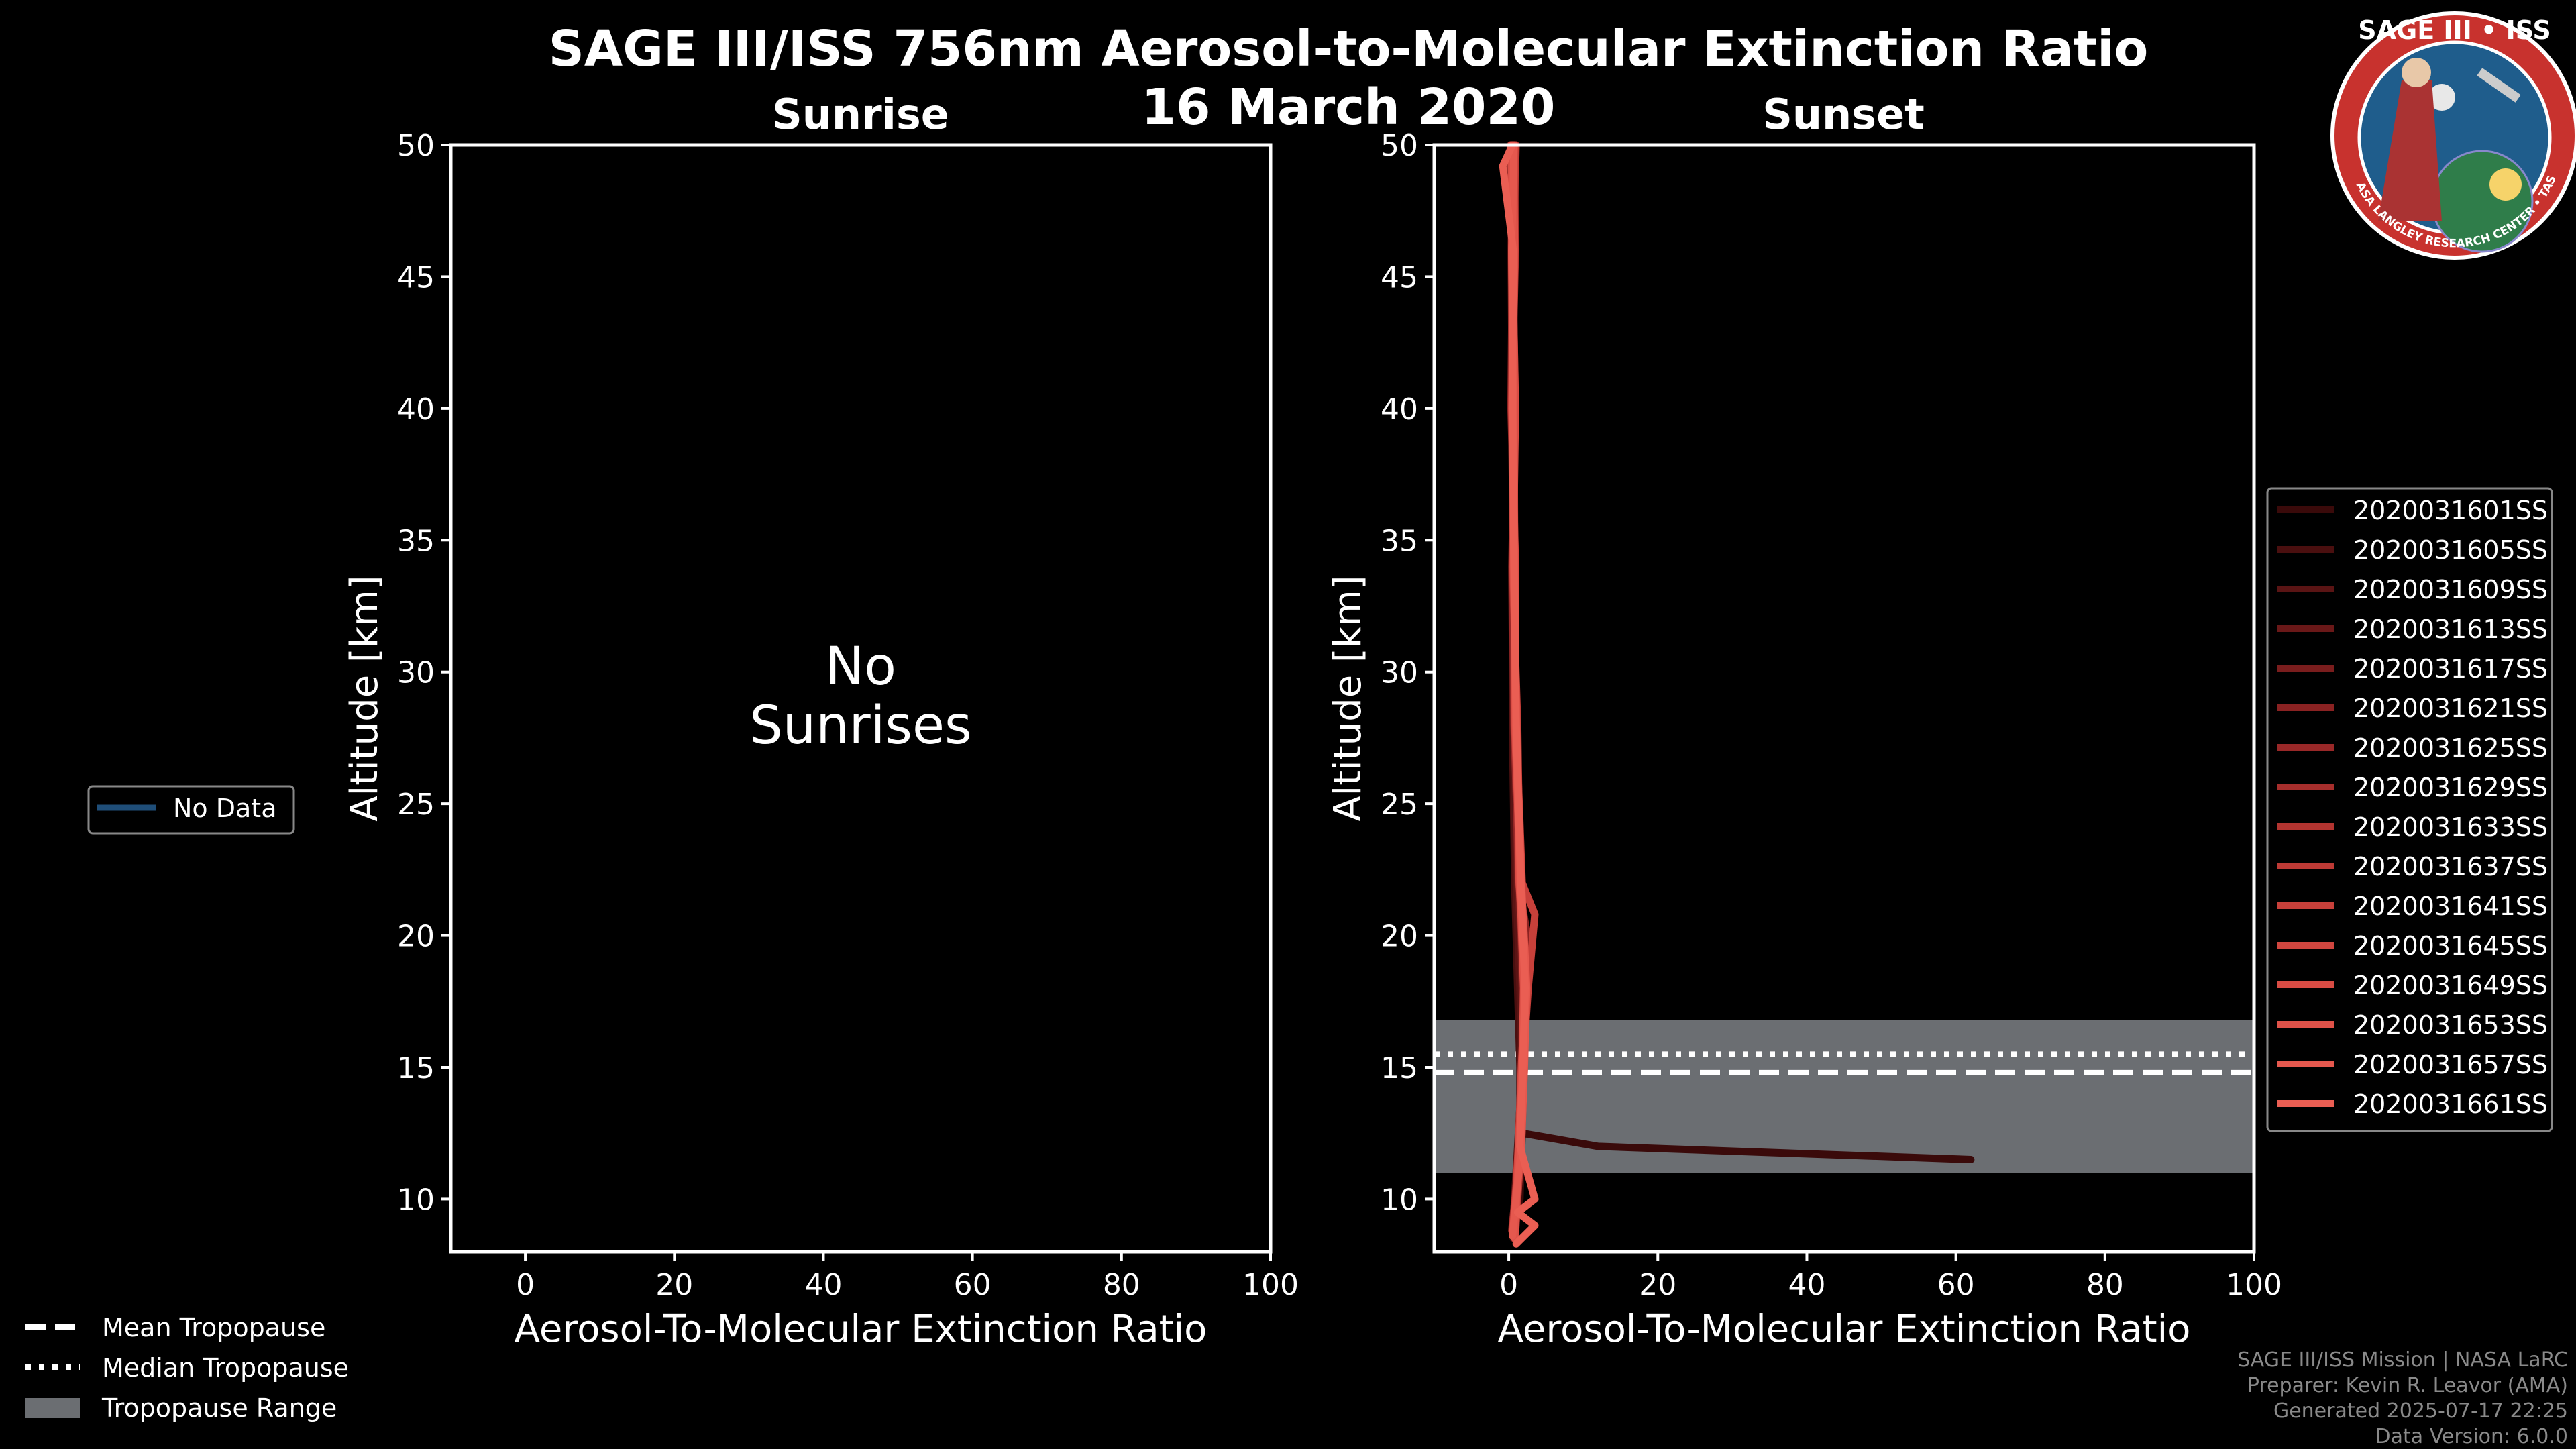 This screenshot has height=1449, width=2576. I want to click on legend-entry: 2020031601SS, so click(2450, 510).